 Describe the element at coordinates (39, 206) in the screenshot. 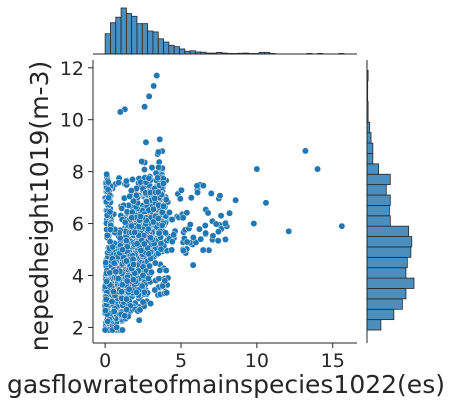

I see `y-axis-label: nepedheight1019(m-3)` at that location.